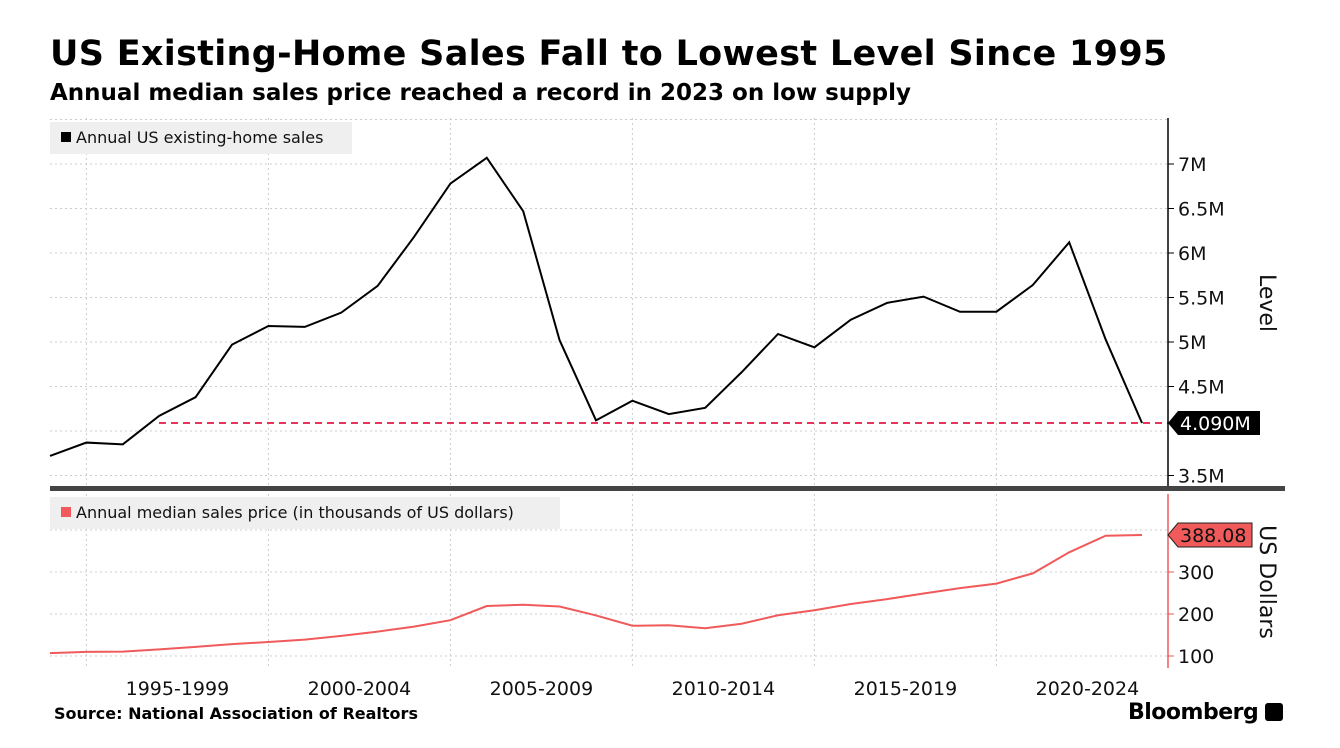  Describe the element at coordinates (1088, 689) in the screenshot. I see `x-tick-label: 2020-2024` at that location.